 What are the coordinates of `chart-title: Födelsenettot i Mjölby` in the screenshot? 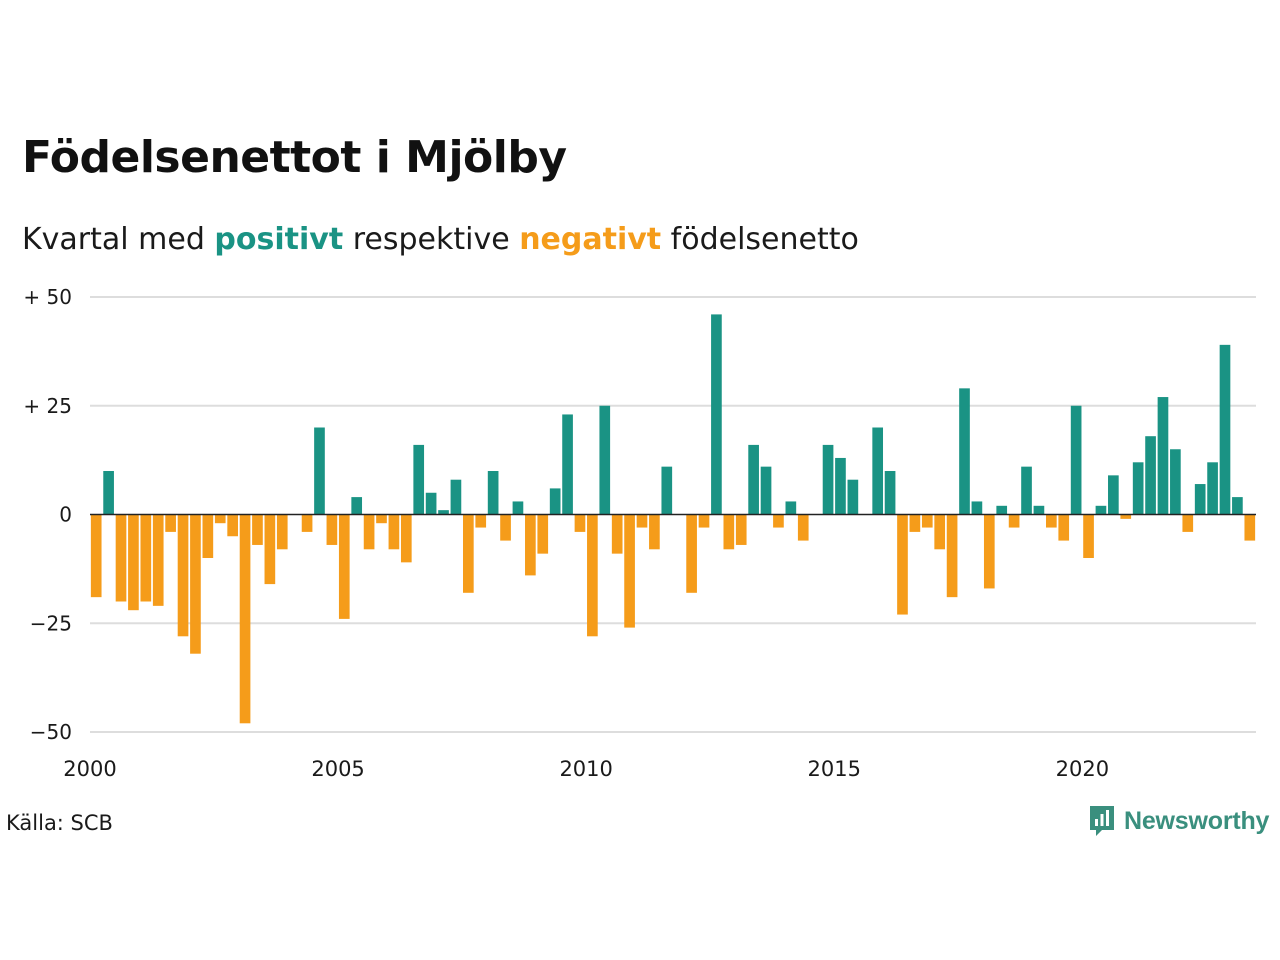 It's located at (294, 157).